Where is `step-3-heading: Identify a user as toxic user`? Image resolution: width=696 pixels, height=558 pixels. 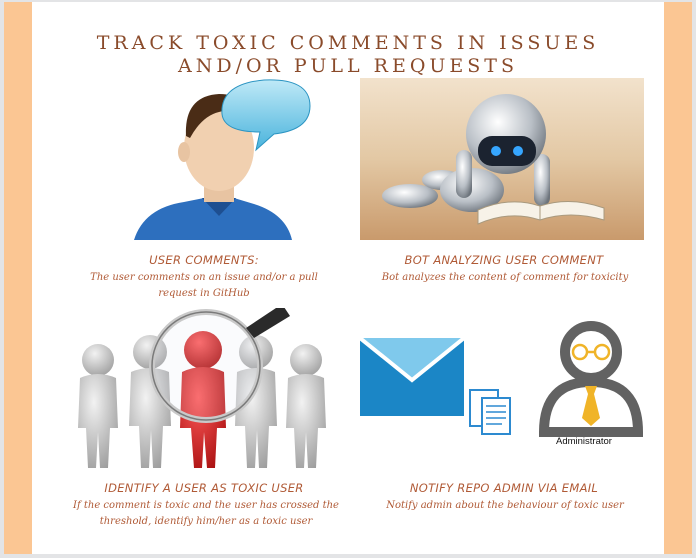 step-3-heading: Identify a user as toxic user is located at coordinates (204, 488).